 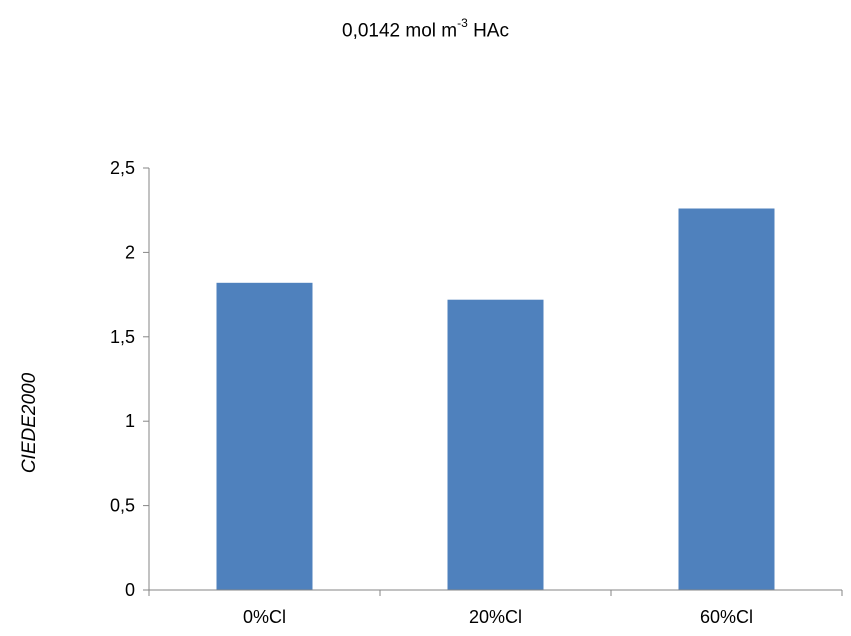 I want to click on chart-title: 0,0142 mol m-3 HAc, so click(x=425, y=29).